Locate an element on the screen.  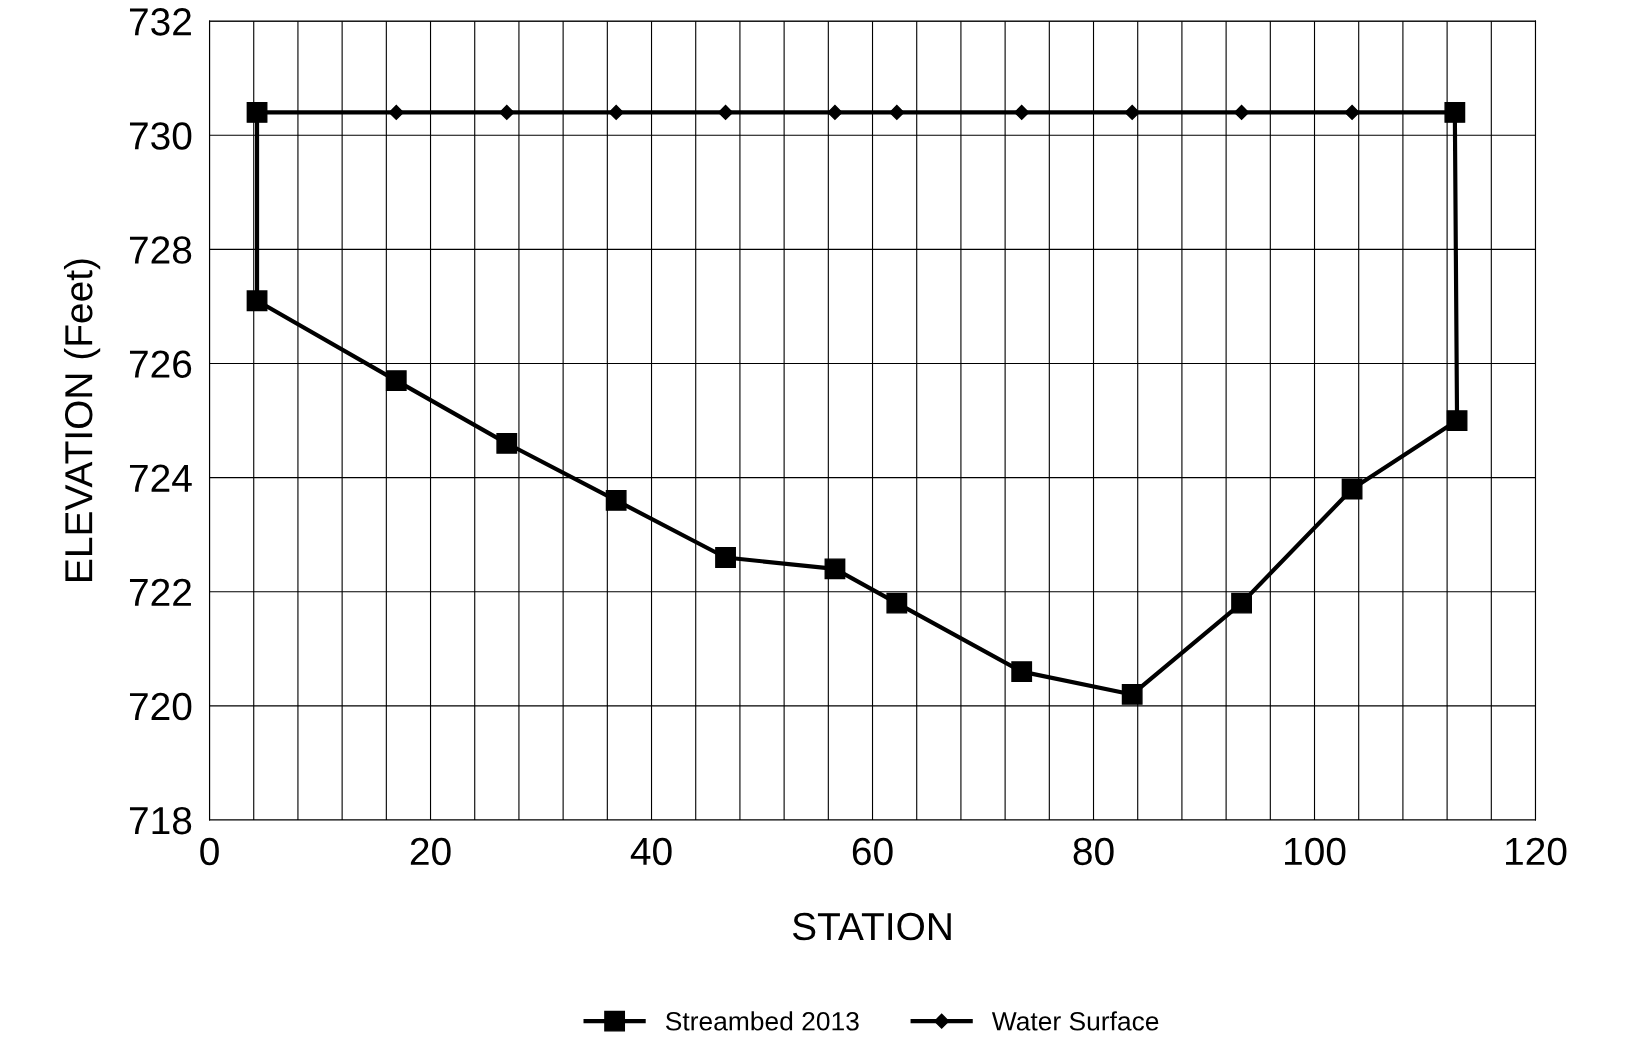
y-axis-title: ELEVATION (Feet) is located at coordinates (82, 420).